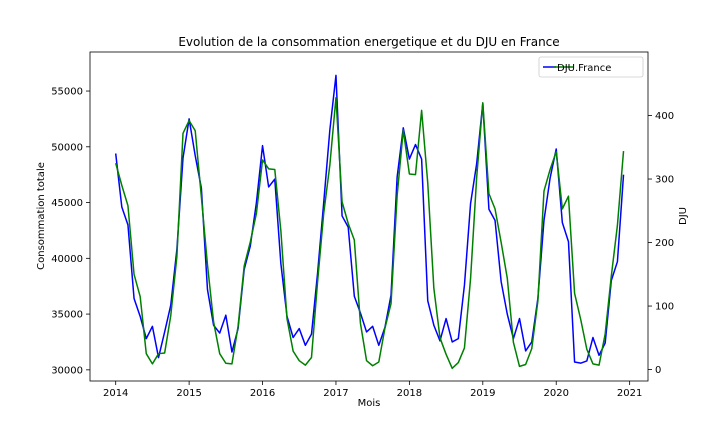 The image size is (720, 432). Describe the element at coordinates (262, 393) in the screenshot. I see `x-tick-label: 2016` at that location.